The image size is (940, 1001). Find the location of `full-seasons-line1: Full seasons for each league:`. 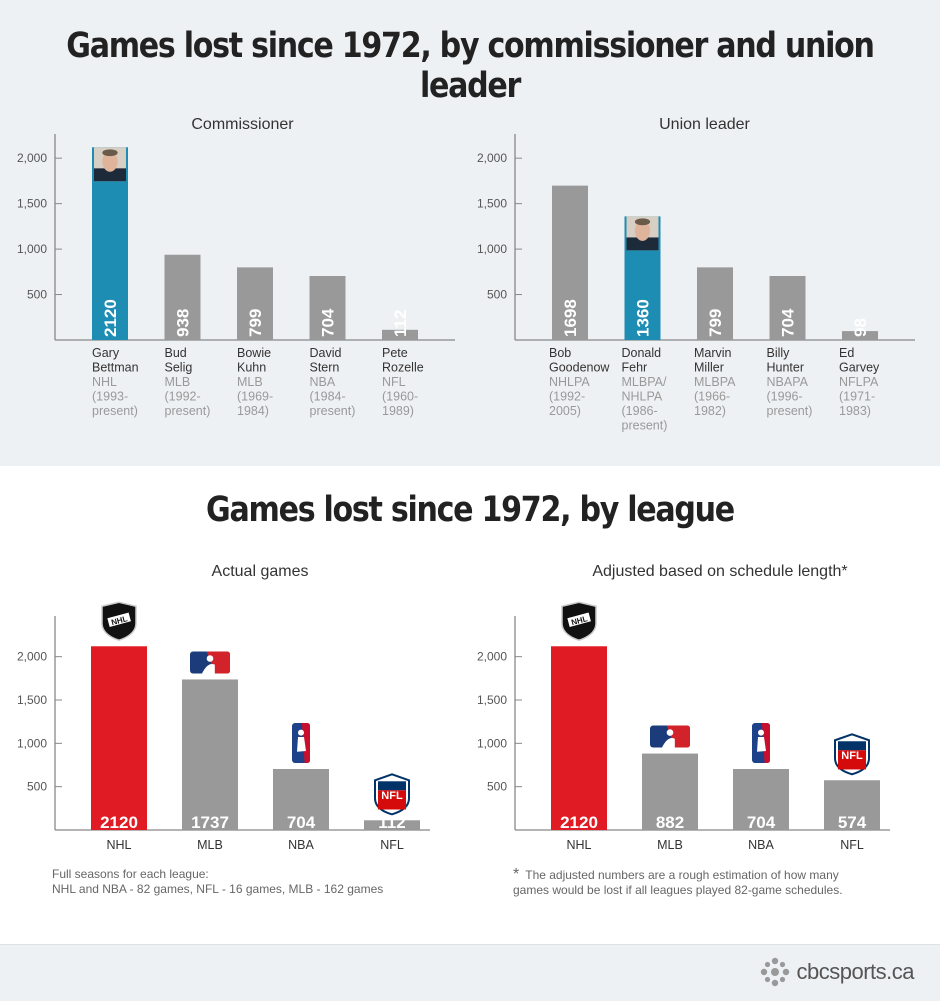

full-seasons-line1: Full seasons for each league: is located at coordinates (130, 874).